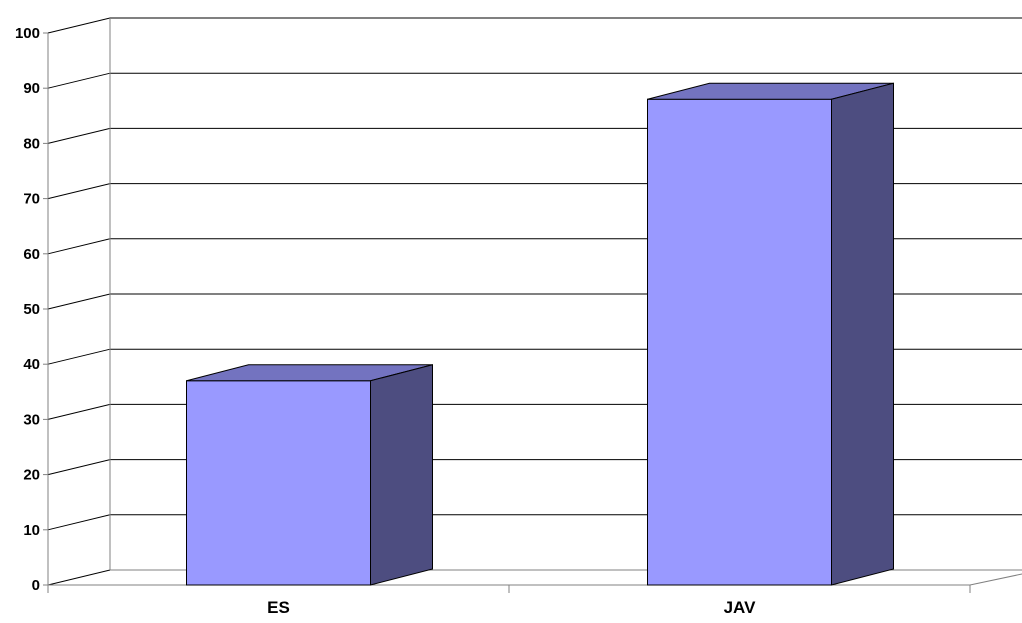 Image resolution: width=1022 pixels, height=623 pixels. I want to click on bar-es-side, so click(401, 475).